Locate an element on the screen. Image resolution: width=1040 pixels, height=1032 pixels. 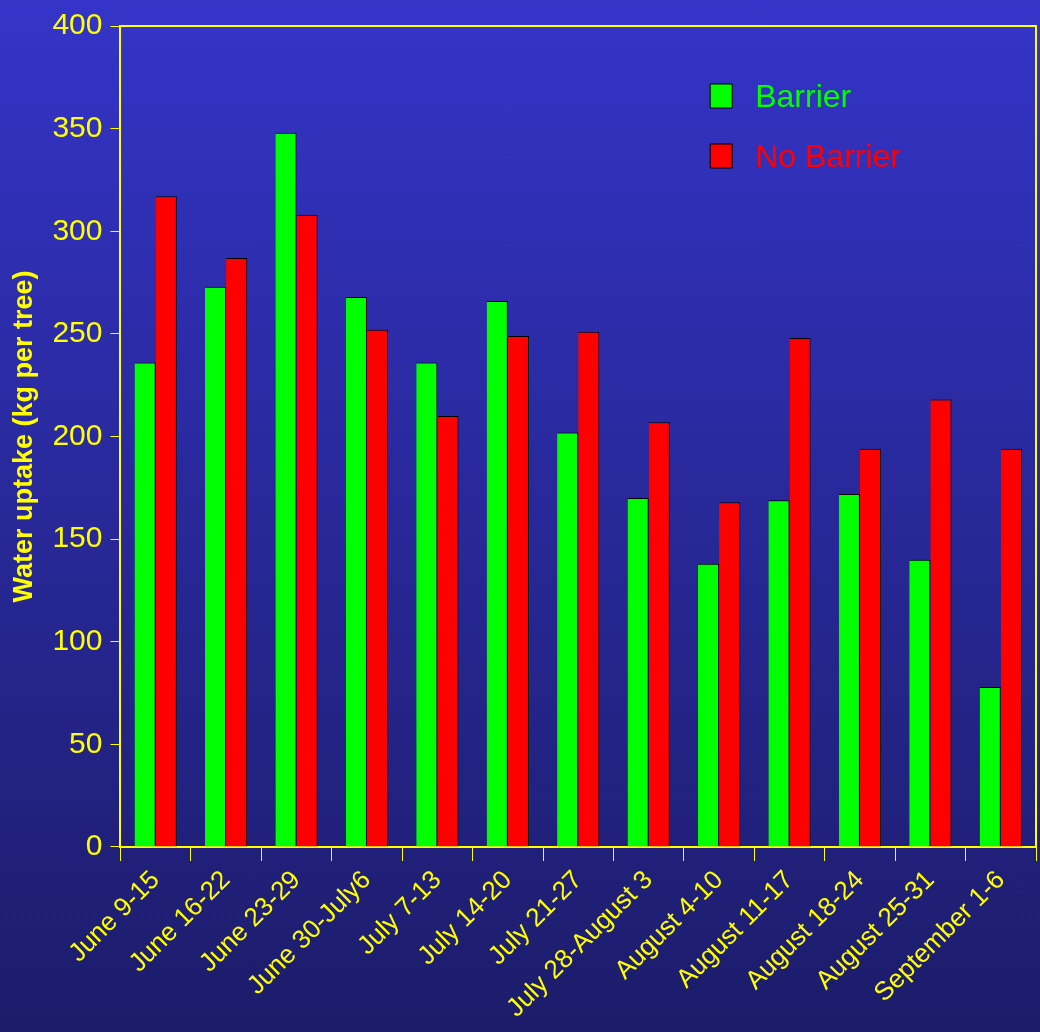
y-tick-label: 200 is located at coordinates (77, 434).